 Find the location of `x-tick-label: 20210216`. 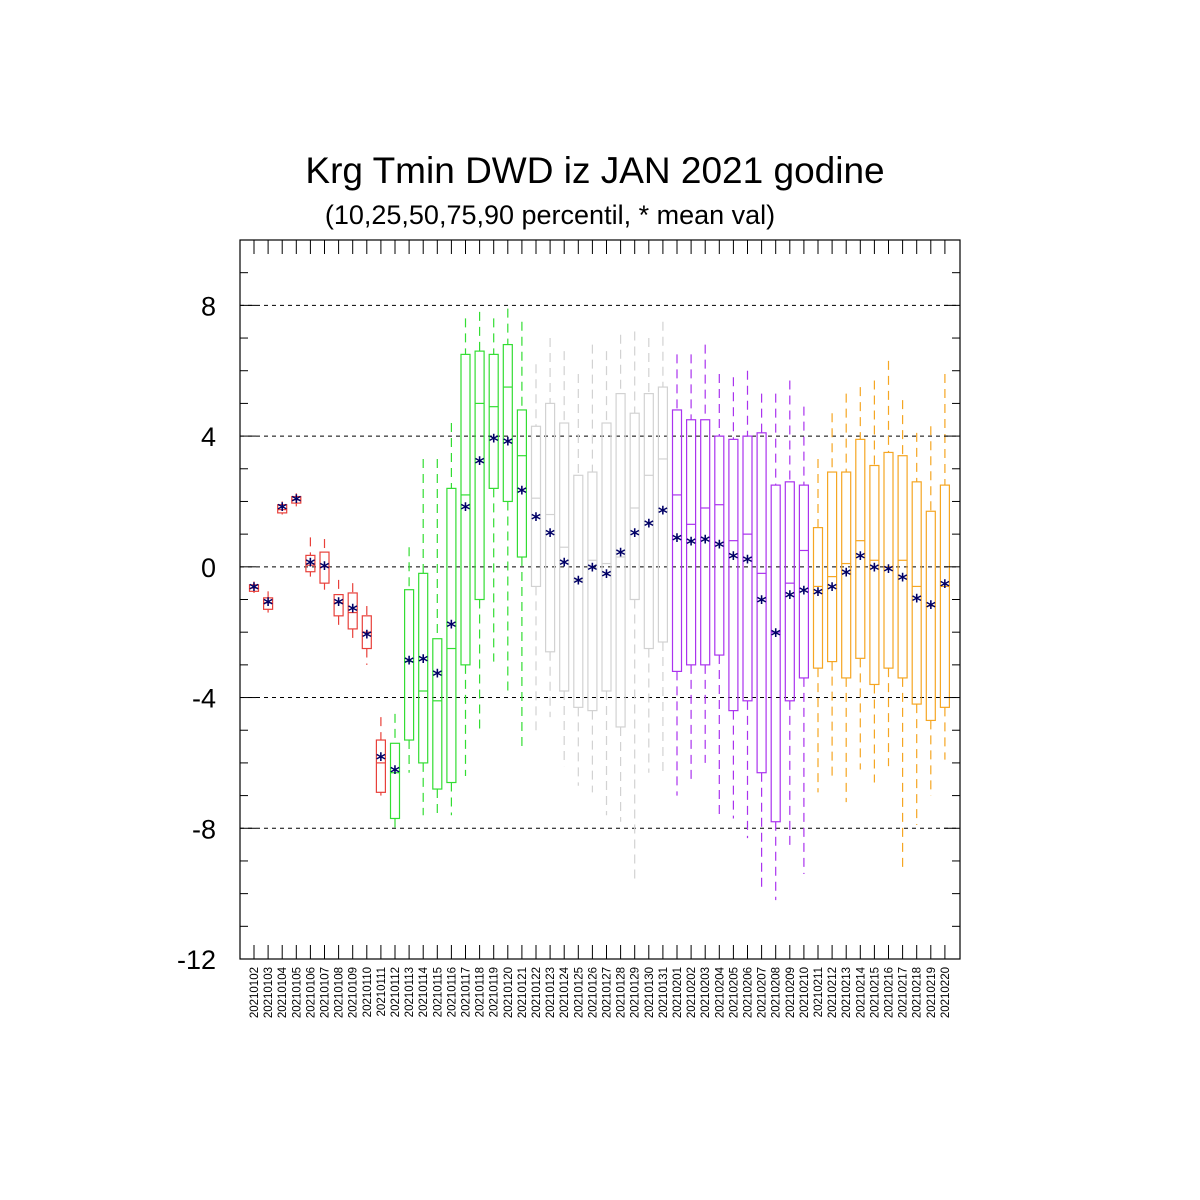

x-tick-label: 20210216 is located at coordinates (890, 992).